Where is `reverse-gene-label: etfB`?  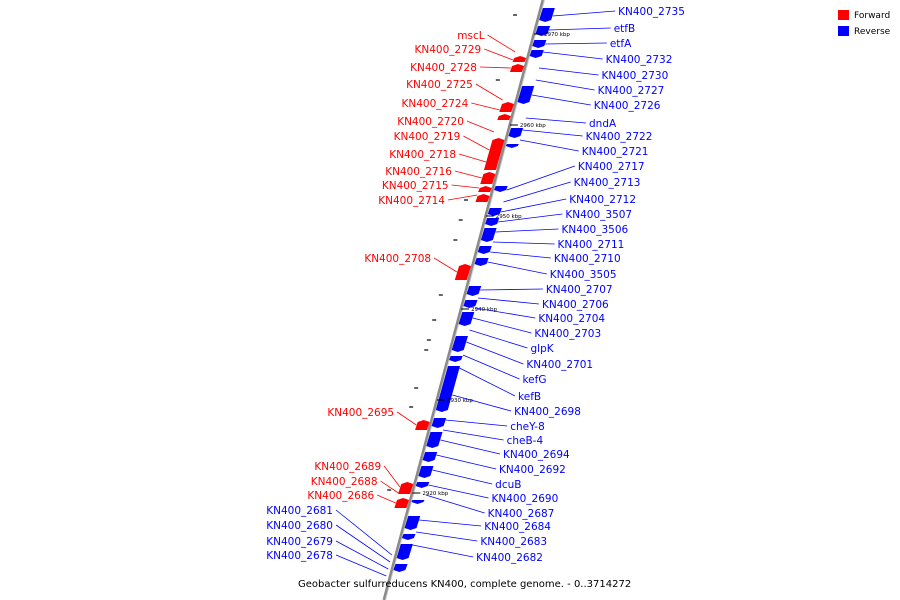
reverse-gene-label: etfB is located at coordinates (624, 29).